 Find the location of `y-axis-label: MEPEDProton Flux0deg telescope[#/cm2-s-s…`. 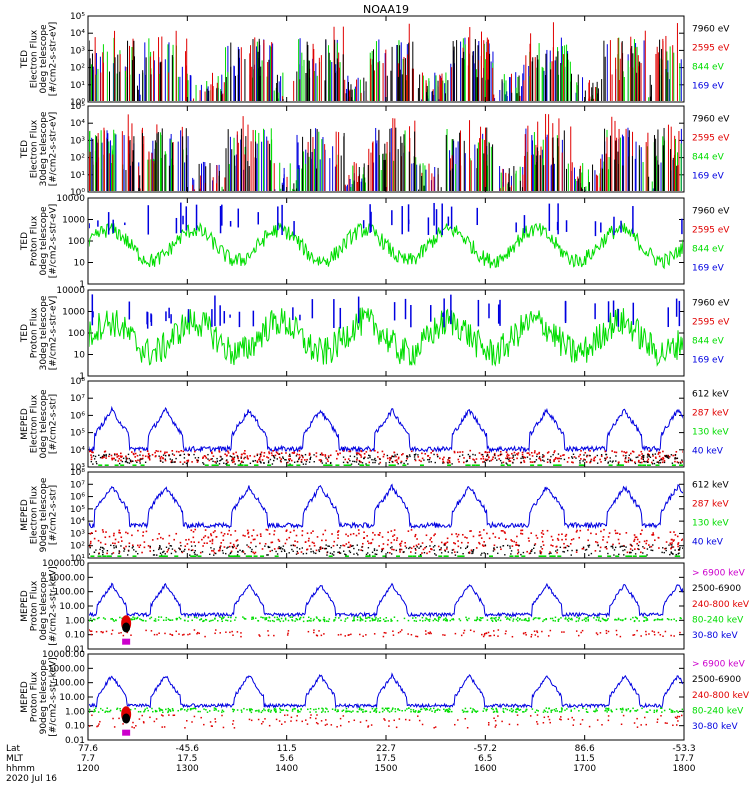

y-axis-label: MEPEDProton Flux0deg telescope[#/cm2-s-s… is located at coordinates (39, 605).